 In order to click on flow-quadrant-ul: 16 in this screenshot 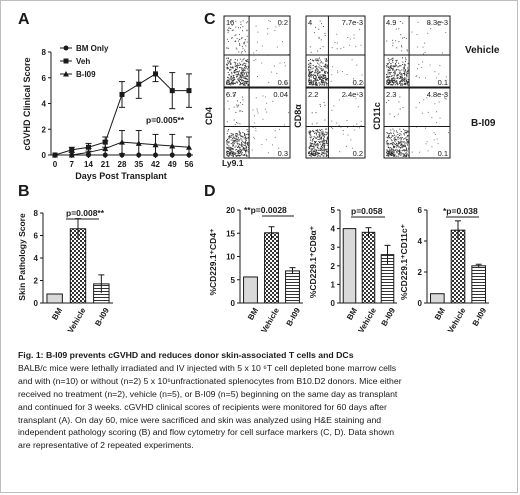, I will do `click(230, 22)`.